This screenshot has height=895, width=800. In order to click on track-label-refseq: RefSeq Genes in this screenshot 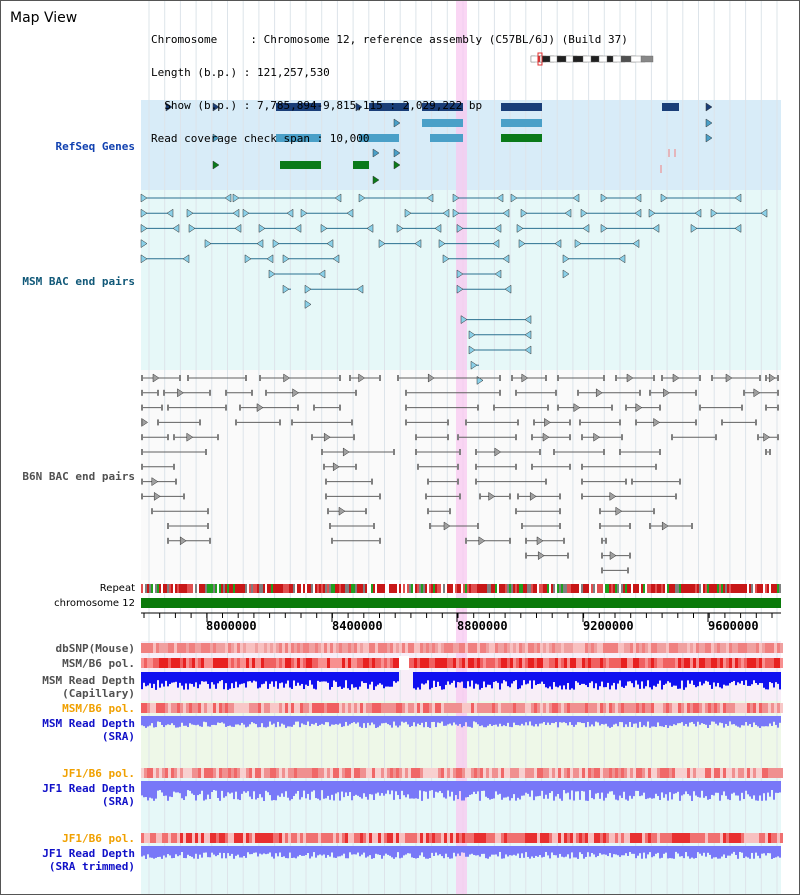, I will do `click(95, 146)`.